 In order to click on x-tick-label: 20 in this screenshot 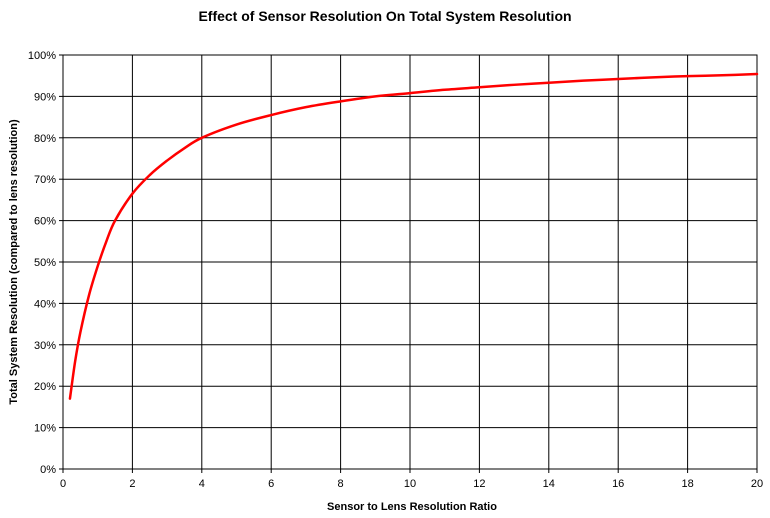, I will do `click(757, 484)`.